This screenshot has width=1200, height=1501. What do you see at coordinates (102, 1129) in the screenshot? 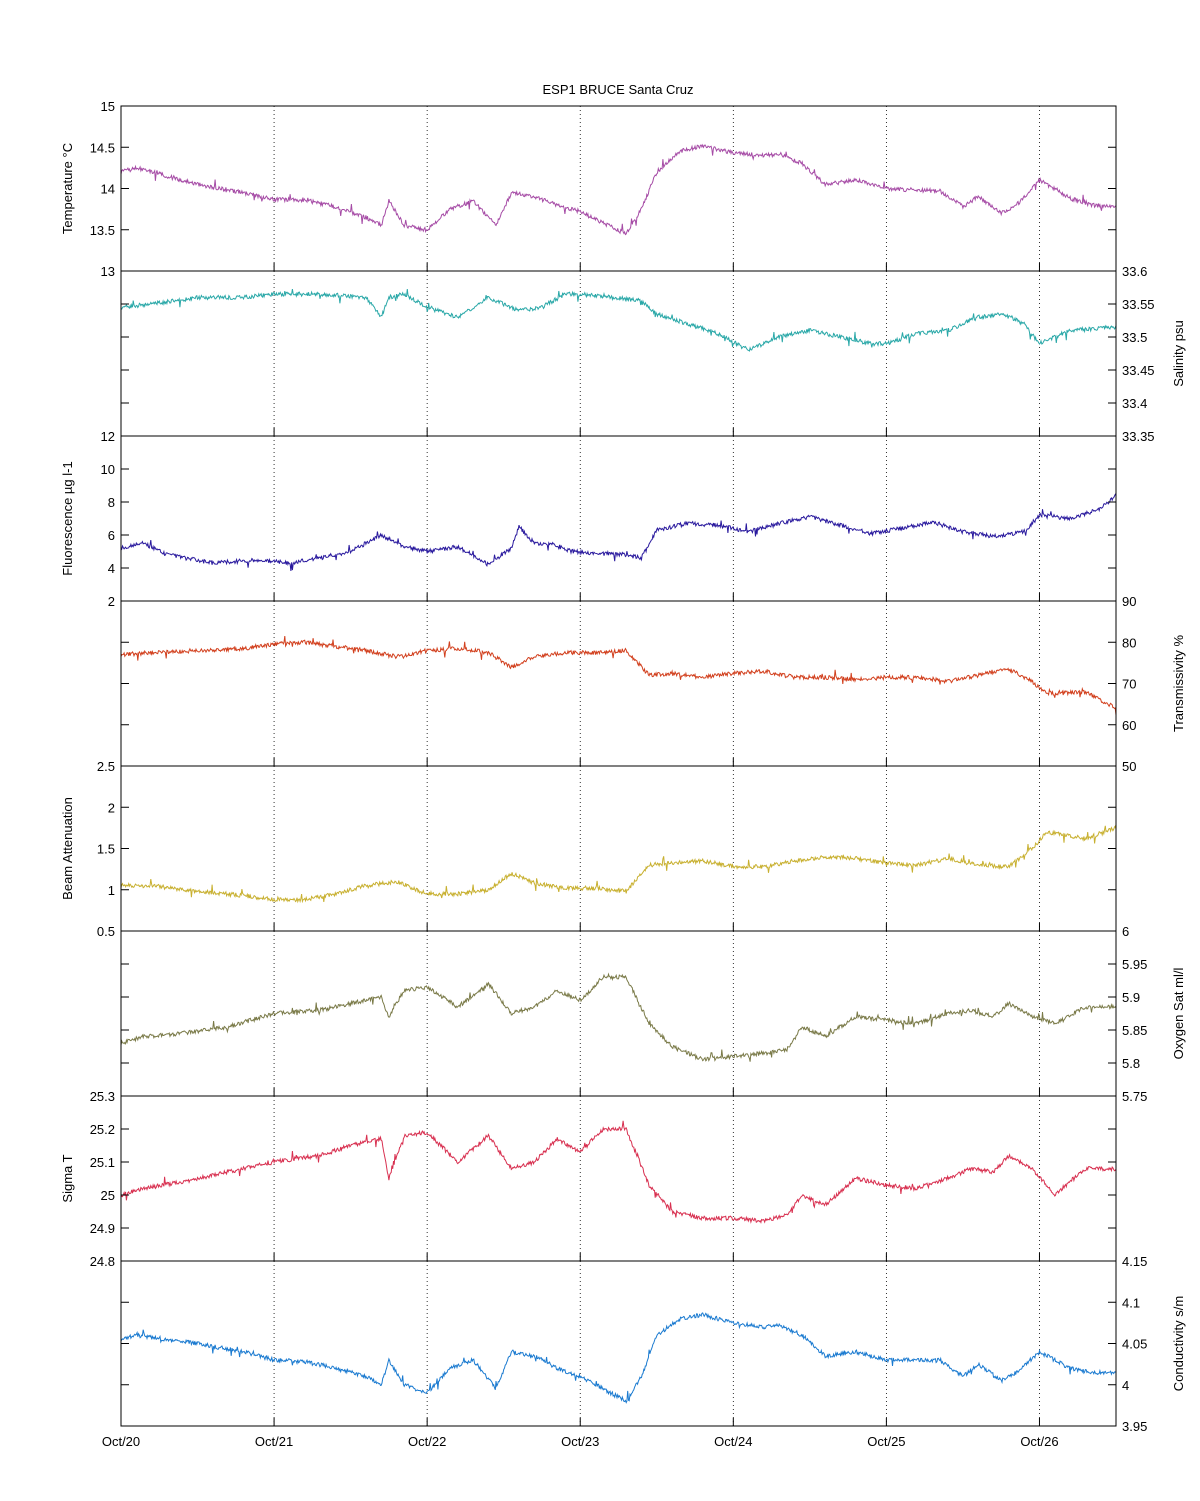
I see `y-tick-label: 25.2` at bounding box center [102, 1129].